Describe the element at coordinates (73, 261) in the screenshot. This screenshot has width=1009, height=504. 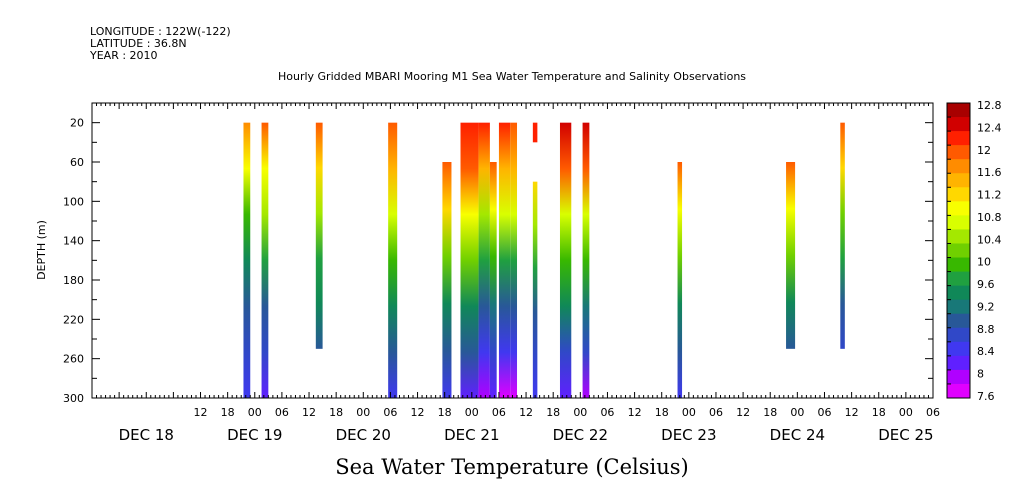
I see `y-tick-labels: 20 60 100 140 180 220 260 300` at that location.